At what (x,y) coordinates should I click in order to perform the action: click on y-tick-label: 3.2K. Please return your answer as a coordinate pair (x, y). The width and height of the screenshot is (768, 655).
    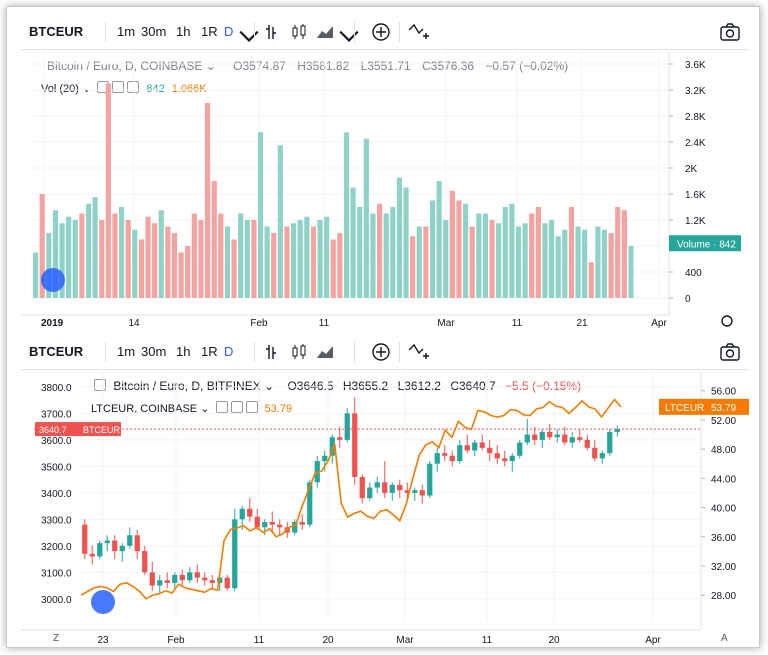
    Looking at the image, I should click on (695, 91).